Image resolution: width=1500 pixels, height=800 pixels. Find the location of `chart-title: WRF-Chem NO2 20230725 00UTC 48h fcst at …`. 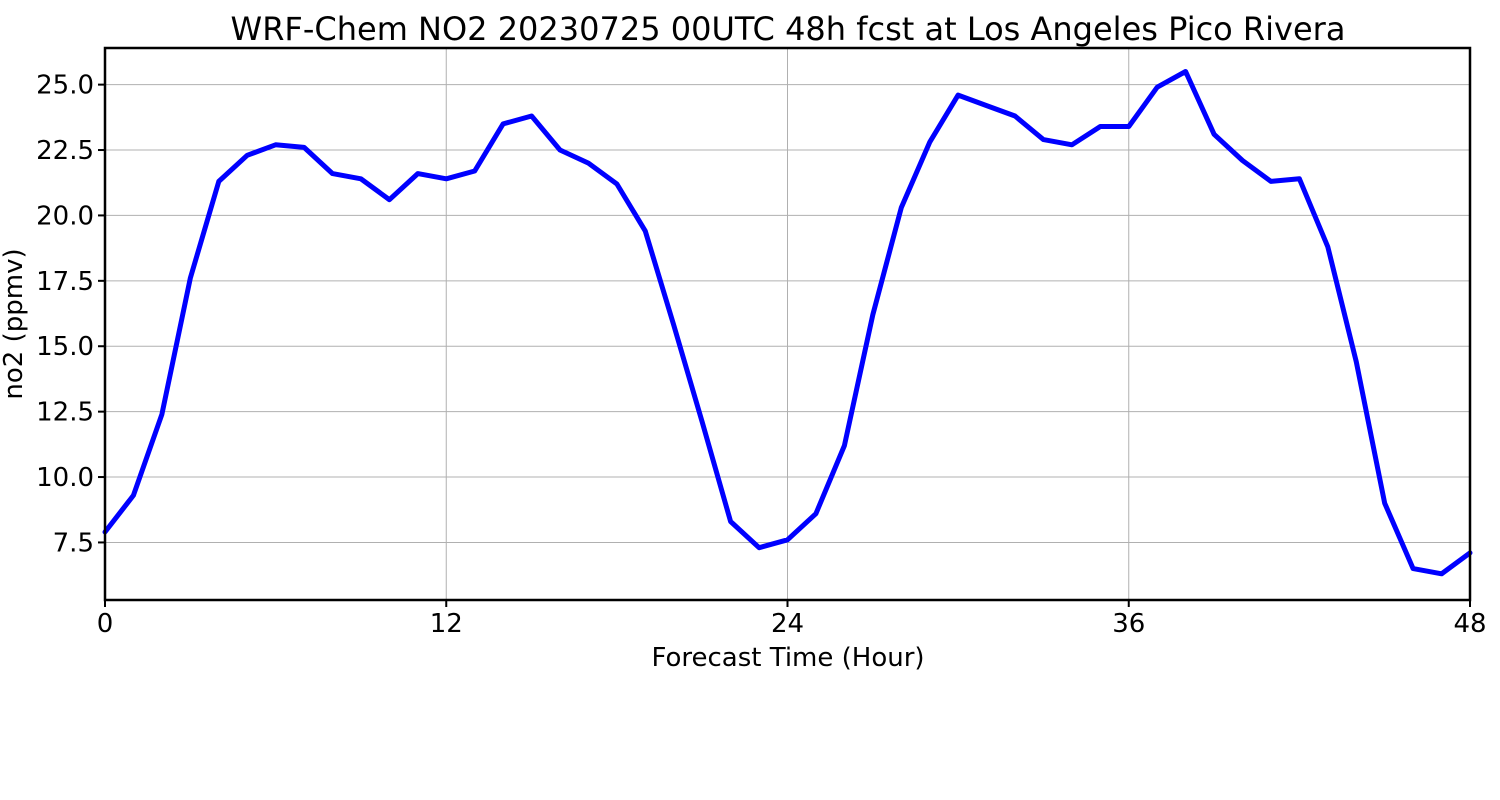

chart-title: WRF-Chem NO2 20230725 00UTC 48h fcst at … is located at coordinates (788, 29).